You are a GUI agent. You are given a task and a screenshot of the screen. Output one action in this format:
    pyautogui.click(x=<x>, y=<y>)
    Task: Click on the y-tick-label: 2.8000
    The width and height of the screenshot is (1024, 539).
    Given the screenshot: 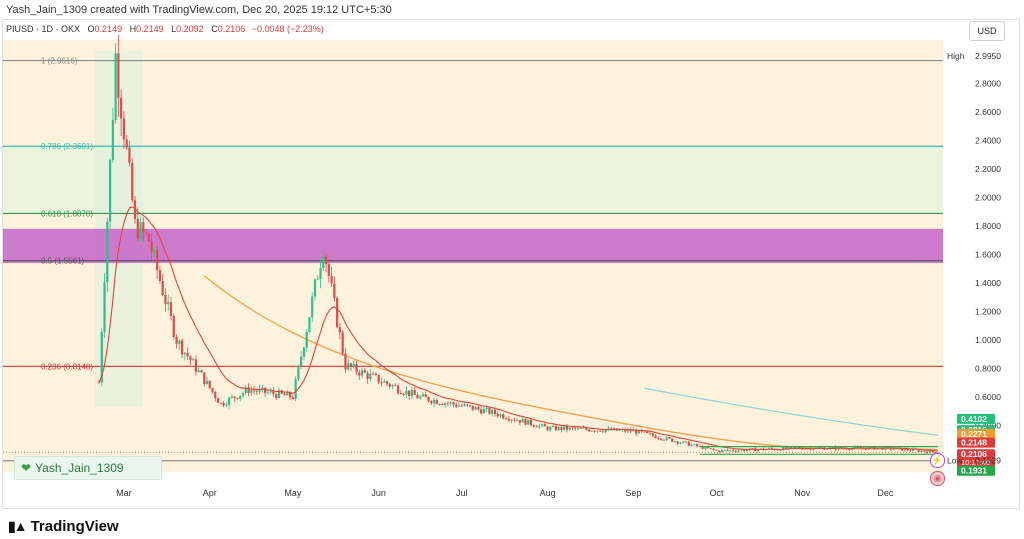 What is the action you would take?
    pyautogui.click(x=988, y=84)
    